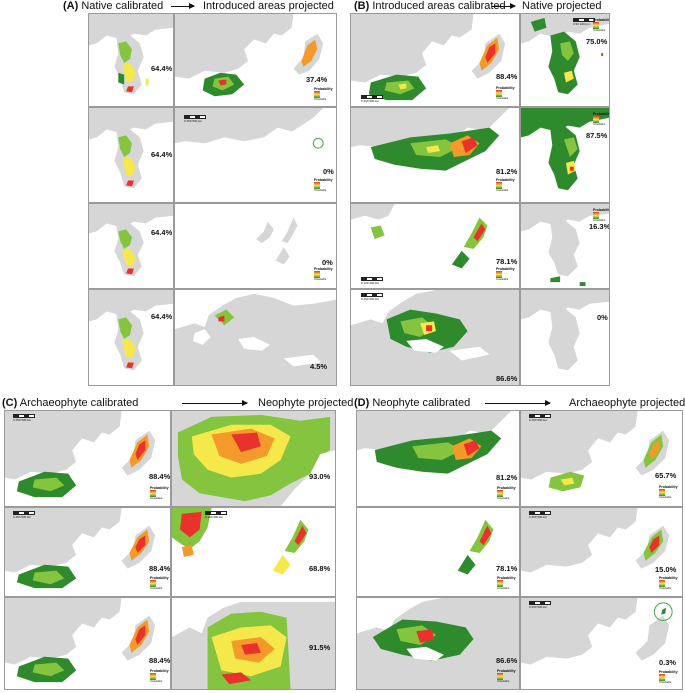 The height and width of the screenshot is (693, 685). Describe the element at coordinates (507, 477) in the screenshot. I see `pct-d-left-1: 81.2%` at that location.